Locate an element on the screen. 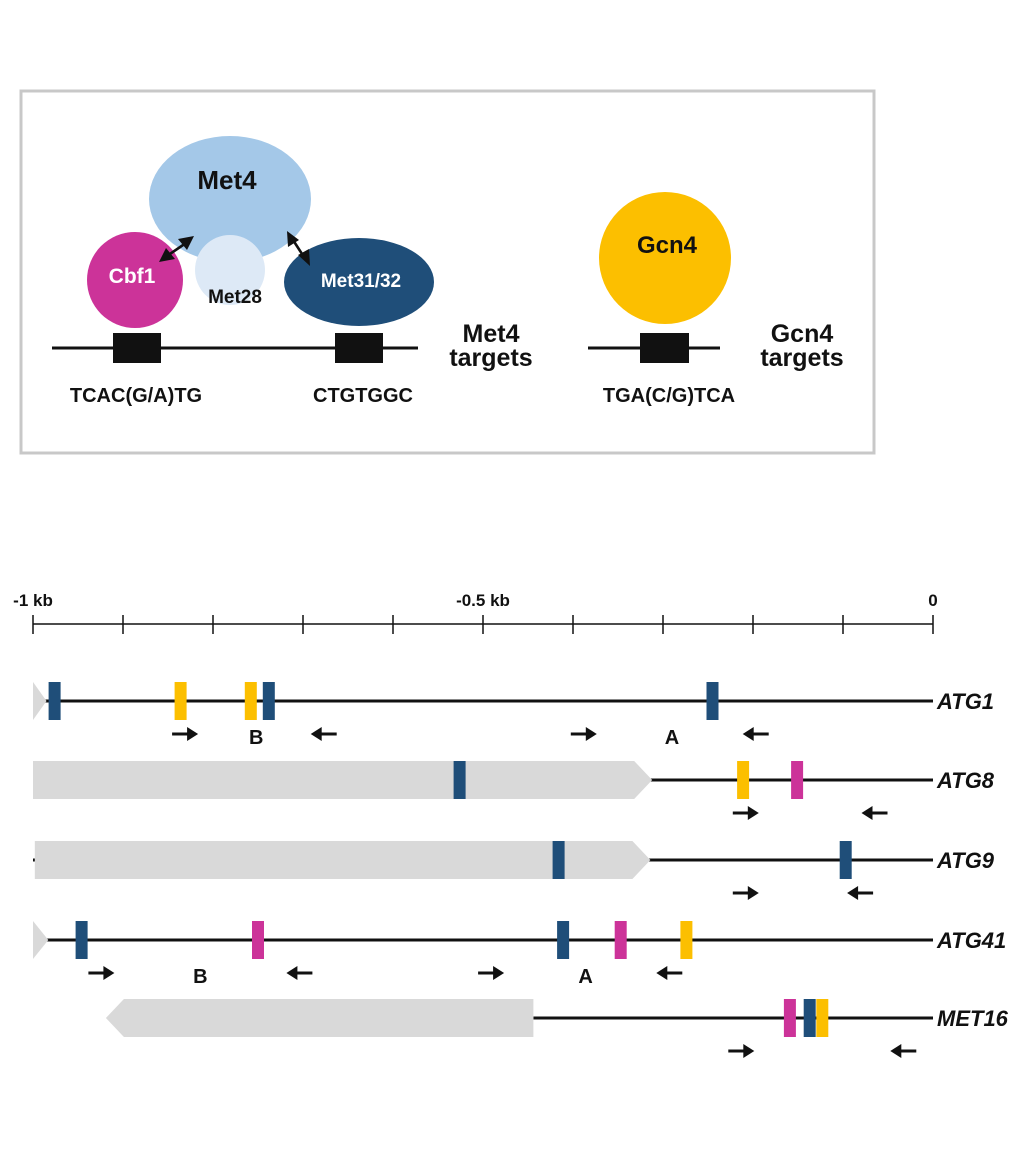 This screenshot has height=1162, width=1024. met4-label: Met4 is located at coordinates (227, 180).